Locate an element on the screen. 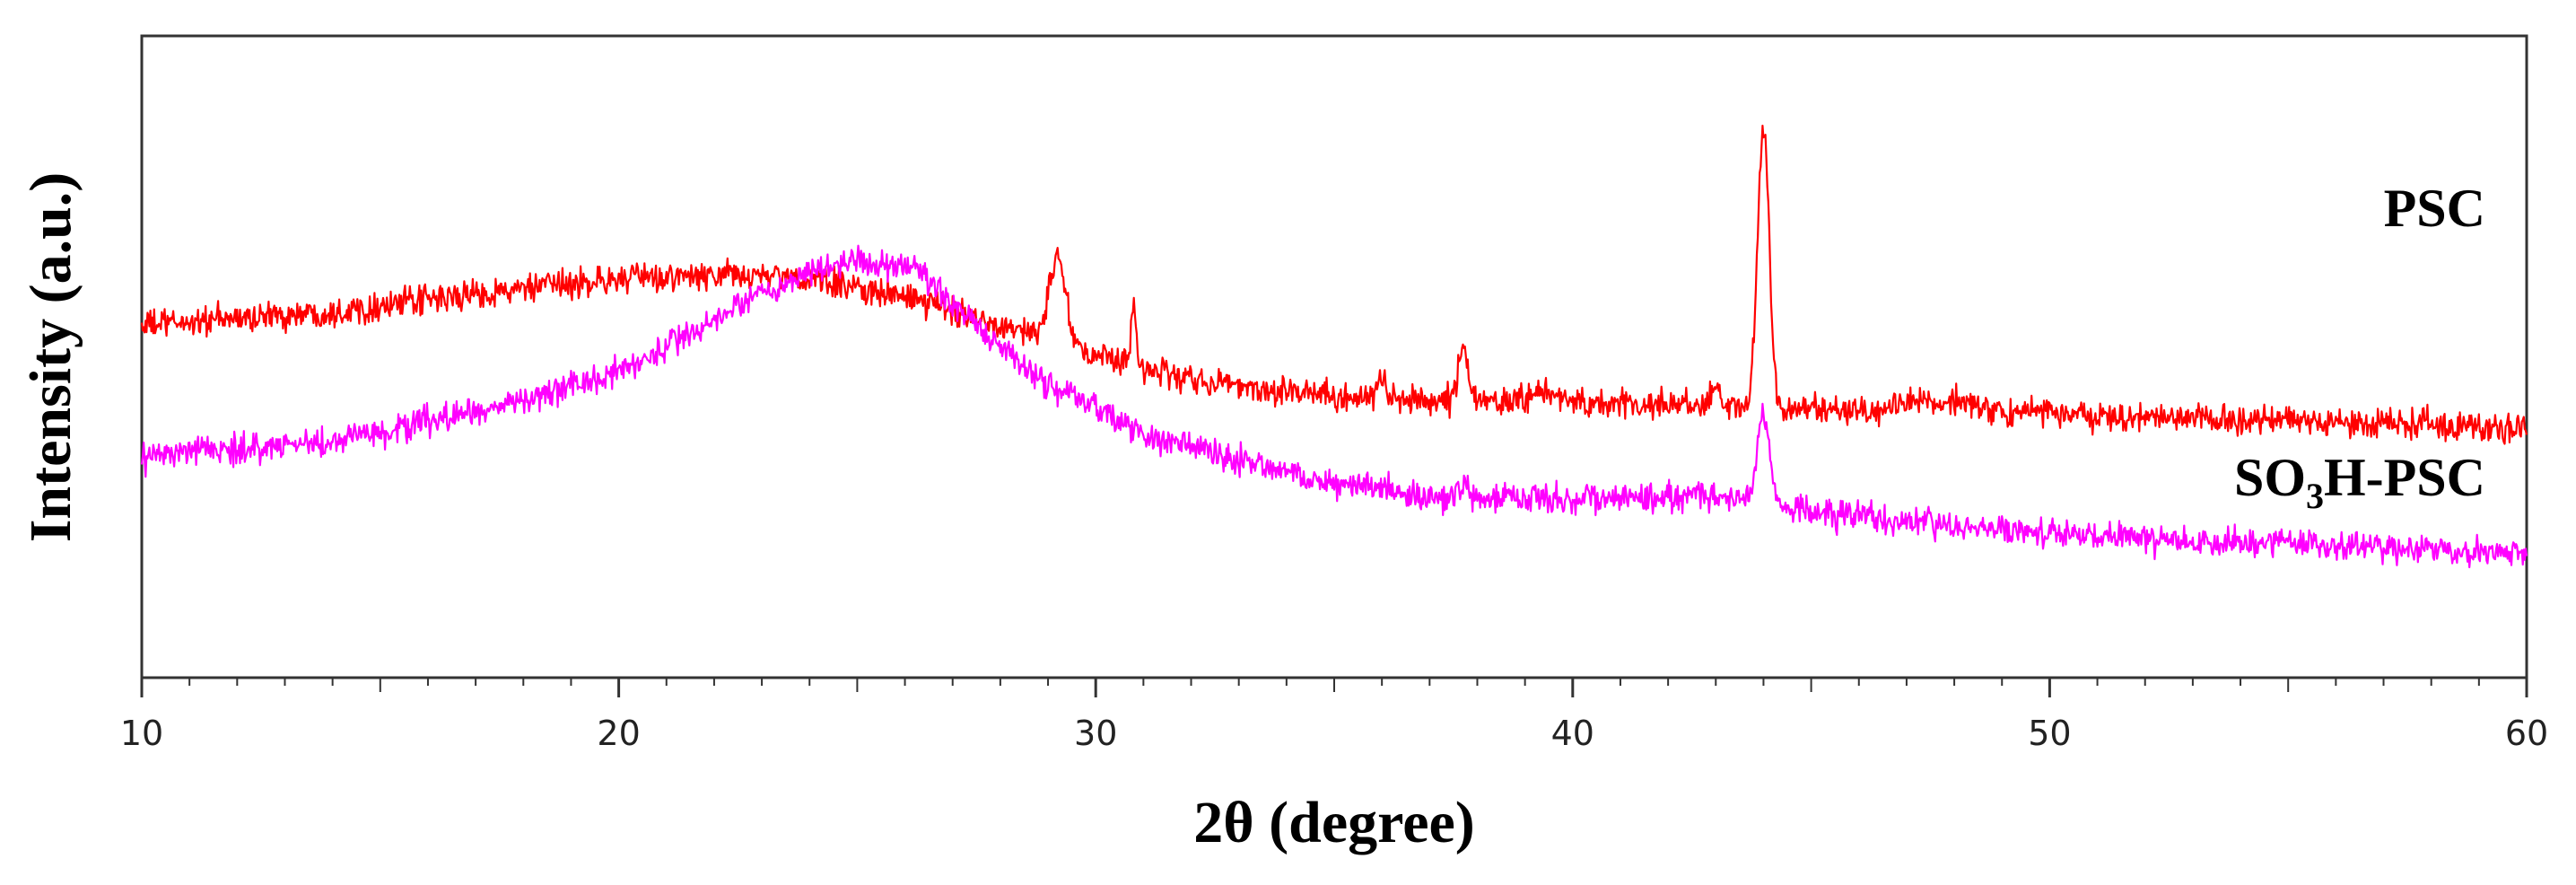 This screenshot has width=2576, height=885. x-axis-title: 2θ (degree) is located at coordinates (1334, 822).